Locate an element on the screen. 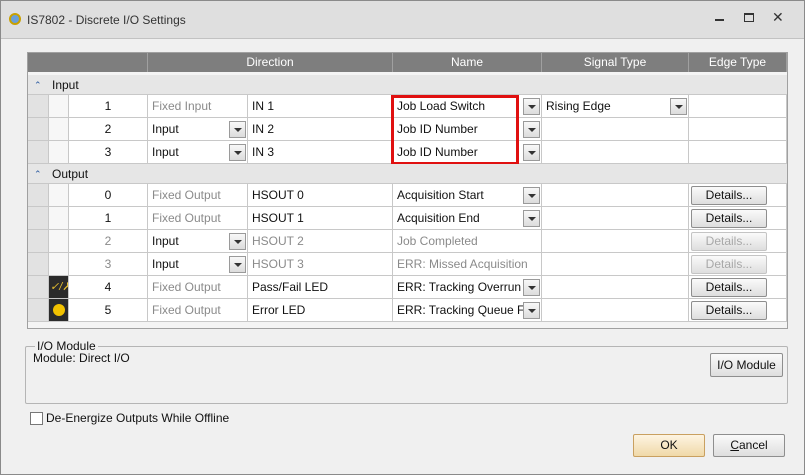 This screenshot has width=805, height=475. name-cell: IN 2 is located at coordinates (320, 129).